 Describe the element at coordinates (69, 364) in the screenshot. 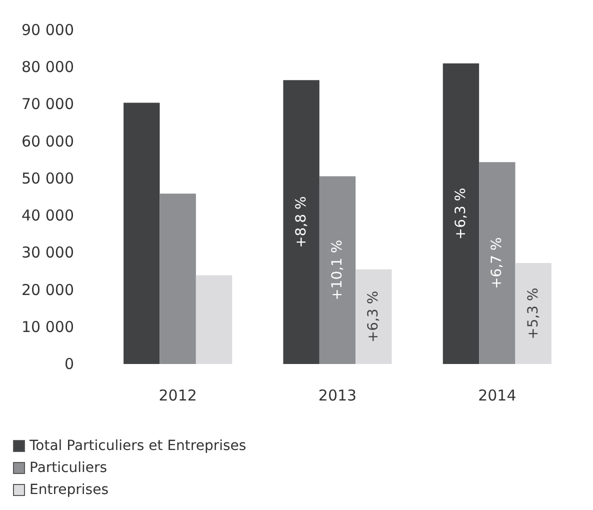

I see `y-tick-label: 0` at that location.